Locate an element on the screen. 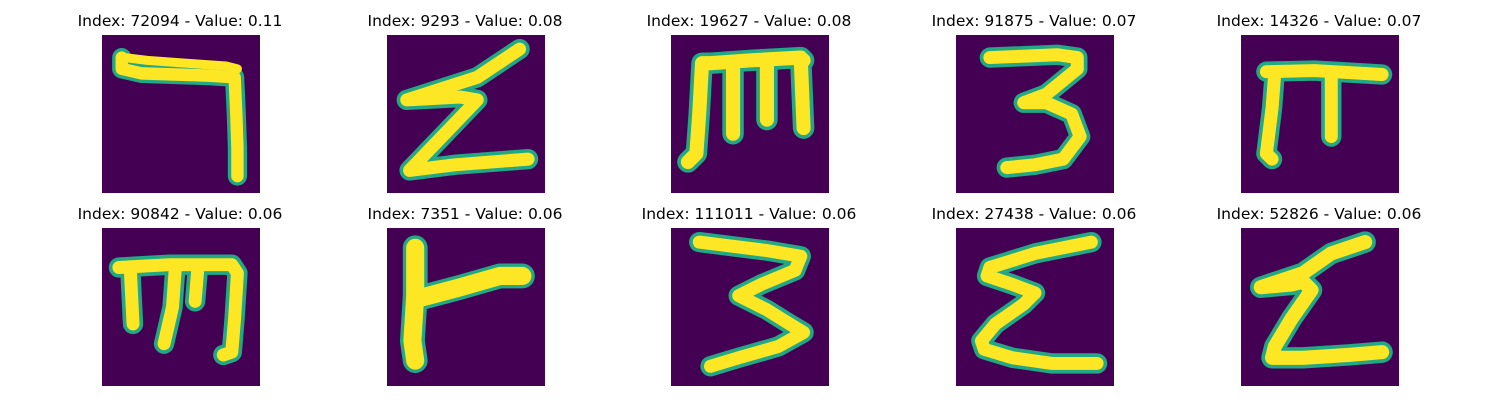  panel-title: Index: 19627 - Value: 0.08 is located at coordinates (749, 21).